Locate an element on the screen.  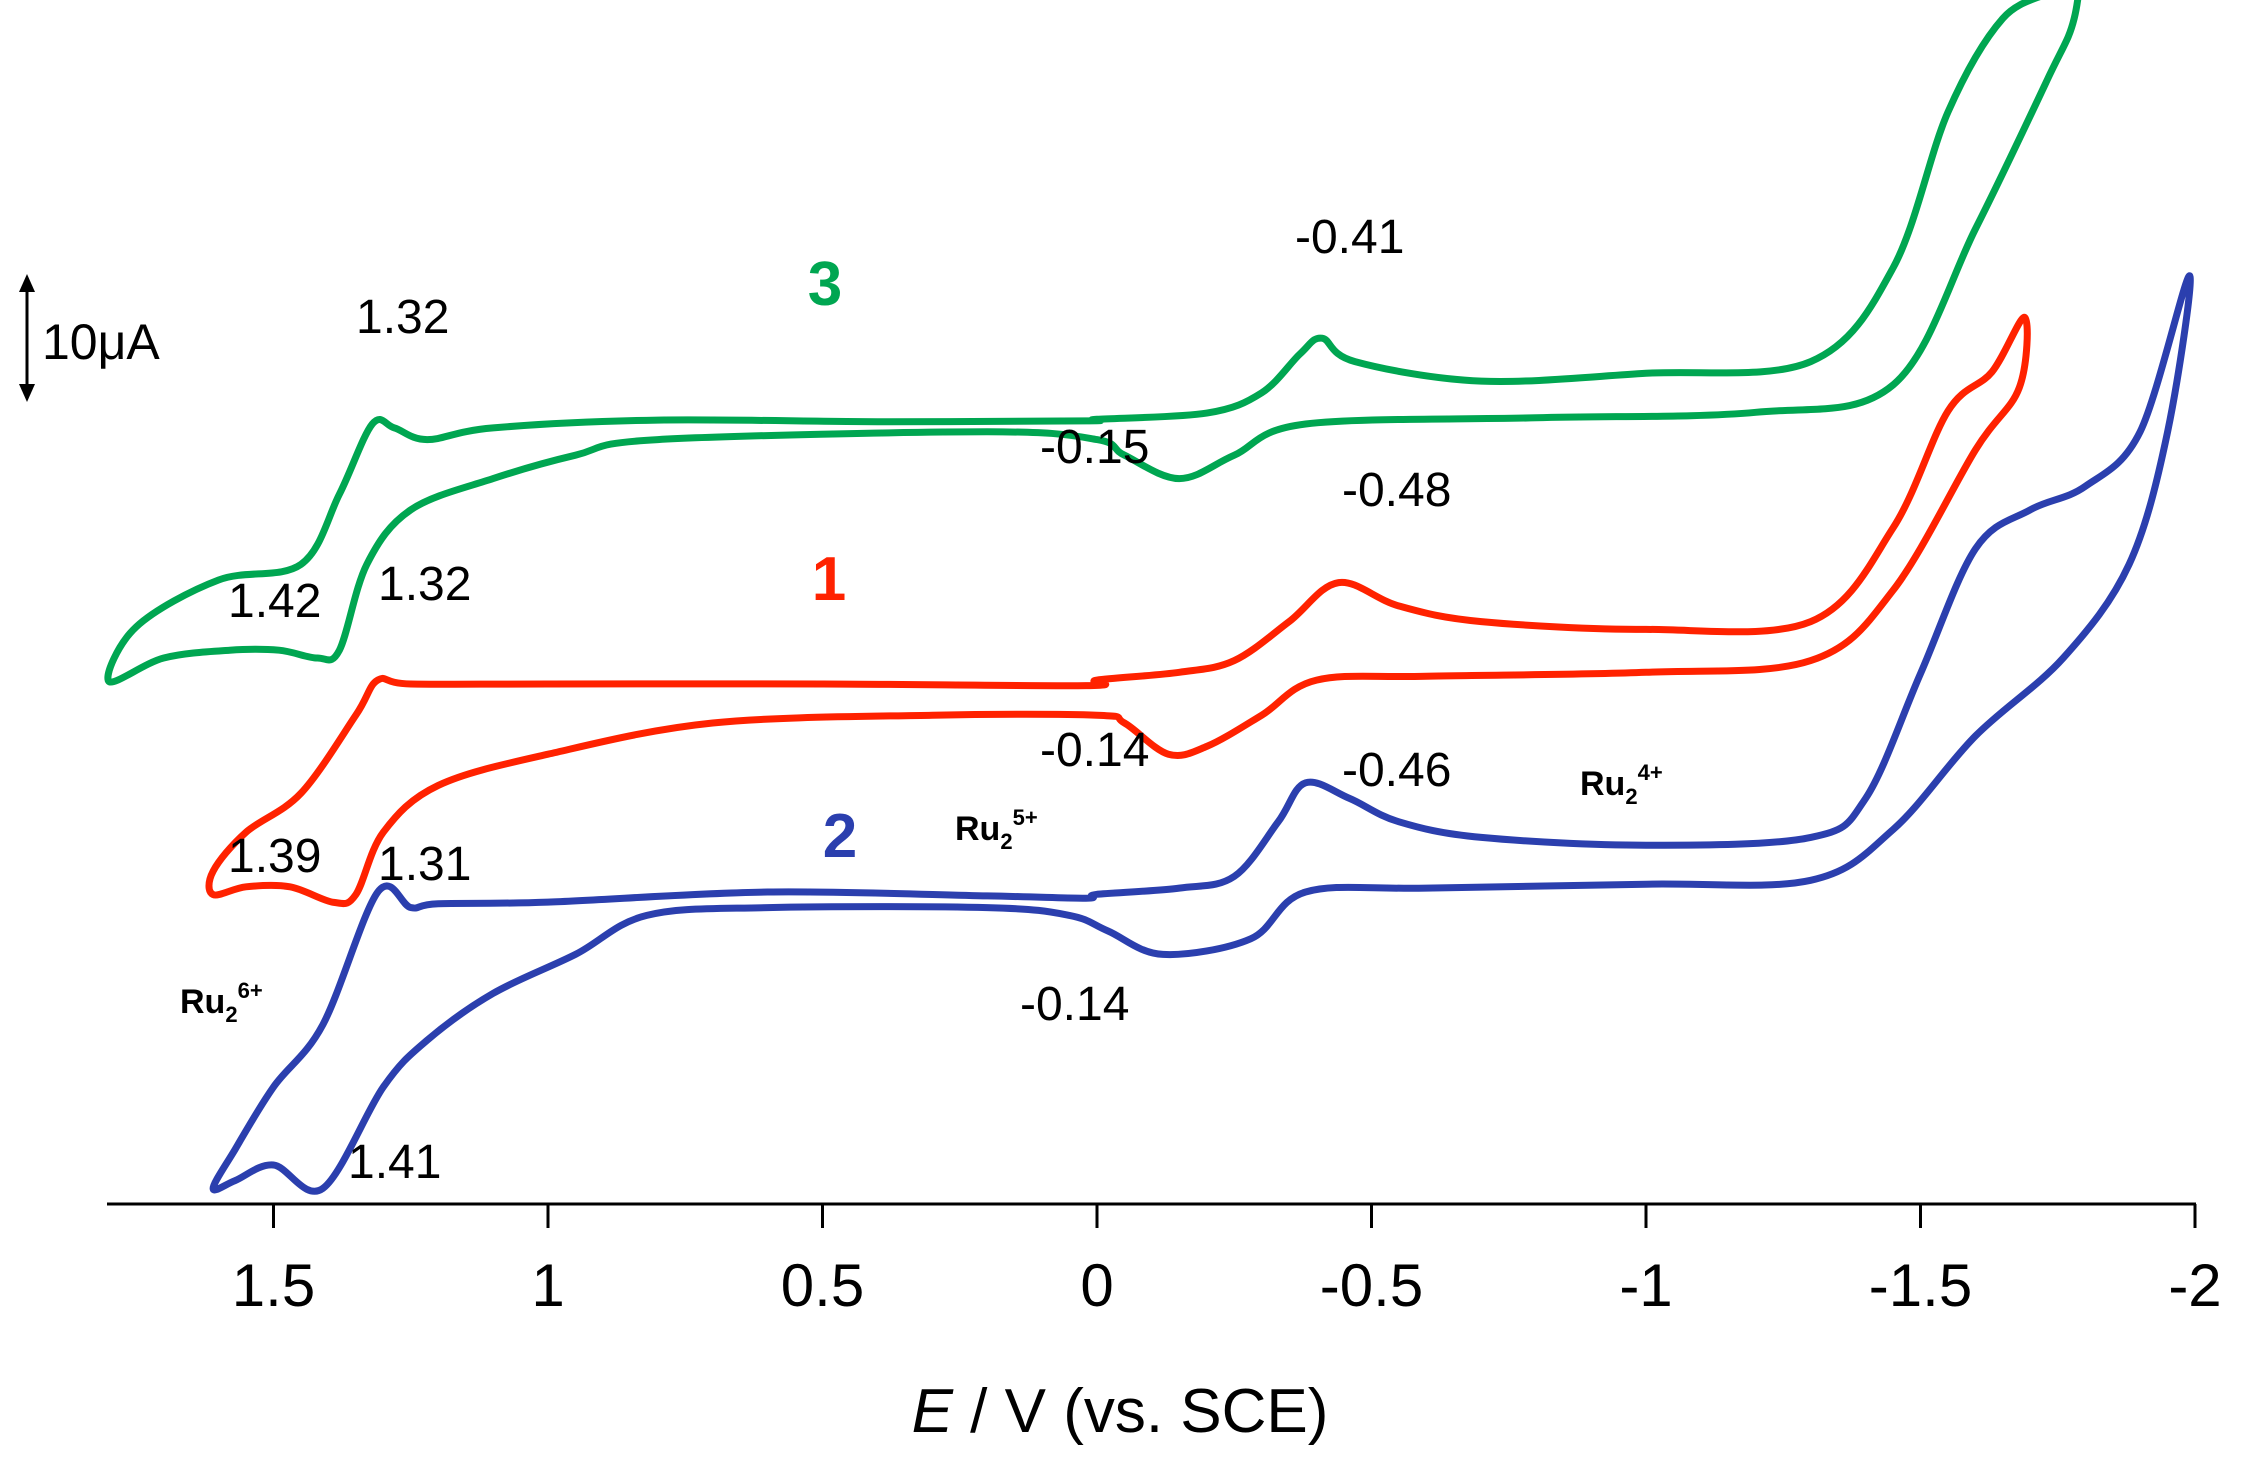
x-tick-label: -2 is located at coordinates (2194, 1285).